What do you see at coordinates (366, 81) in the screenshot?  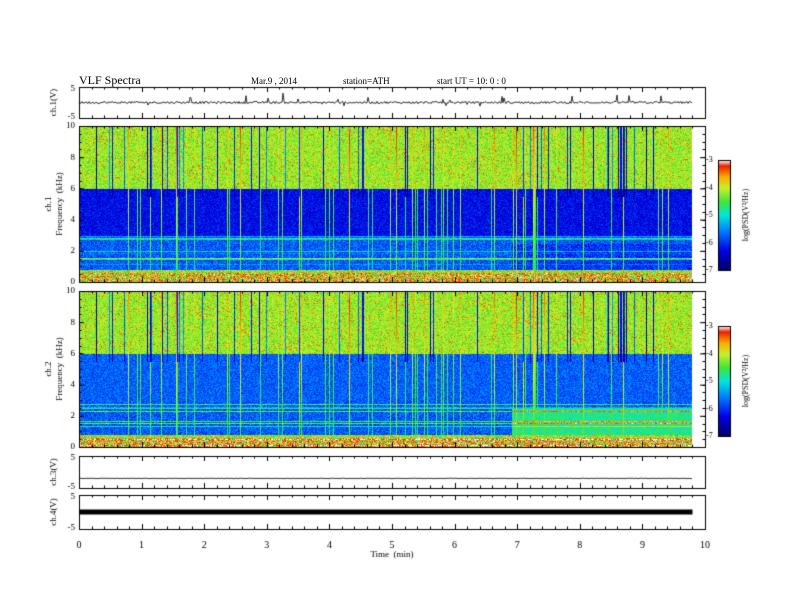 I see `station-label: station=ATH` at bounding box center [366, 81].